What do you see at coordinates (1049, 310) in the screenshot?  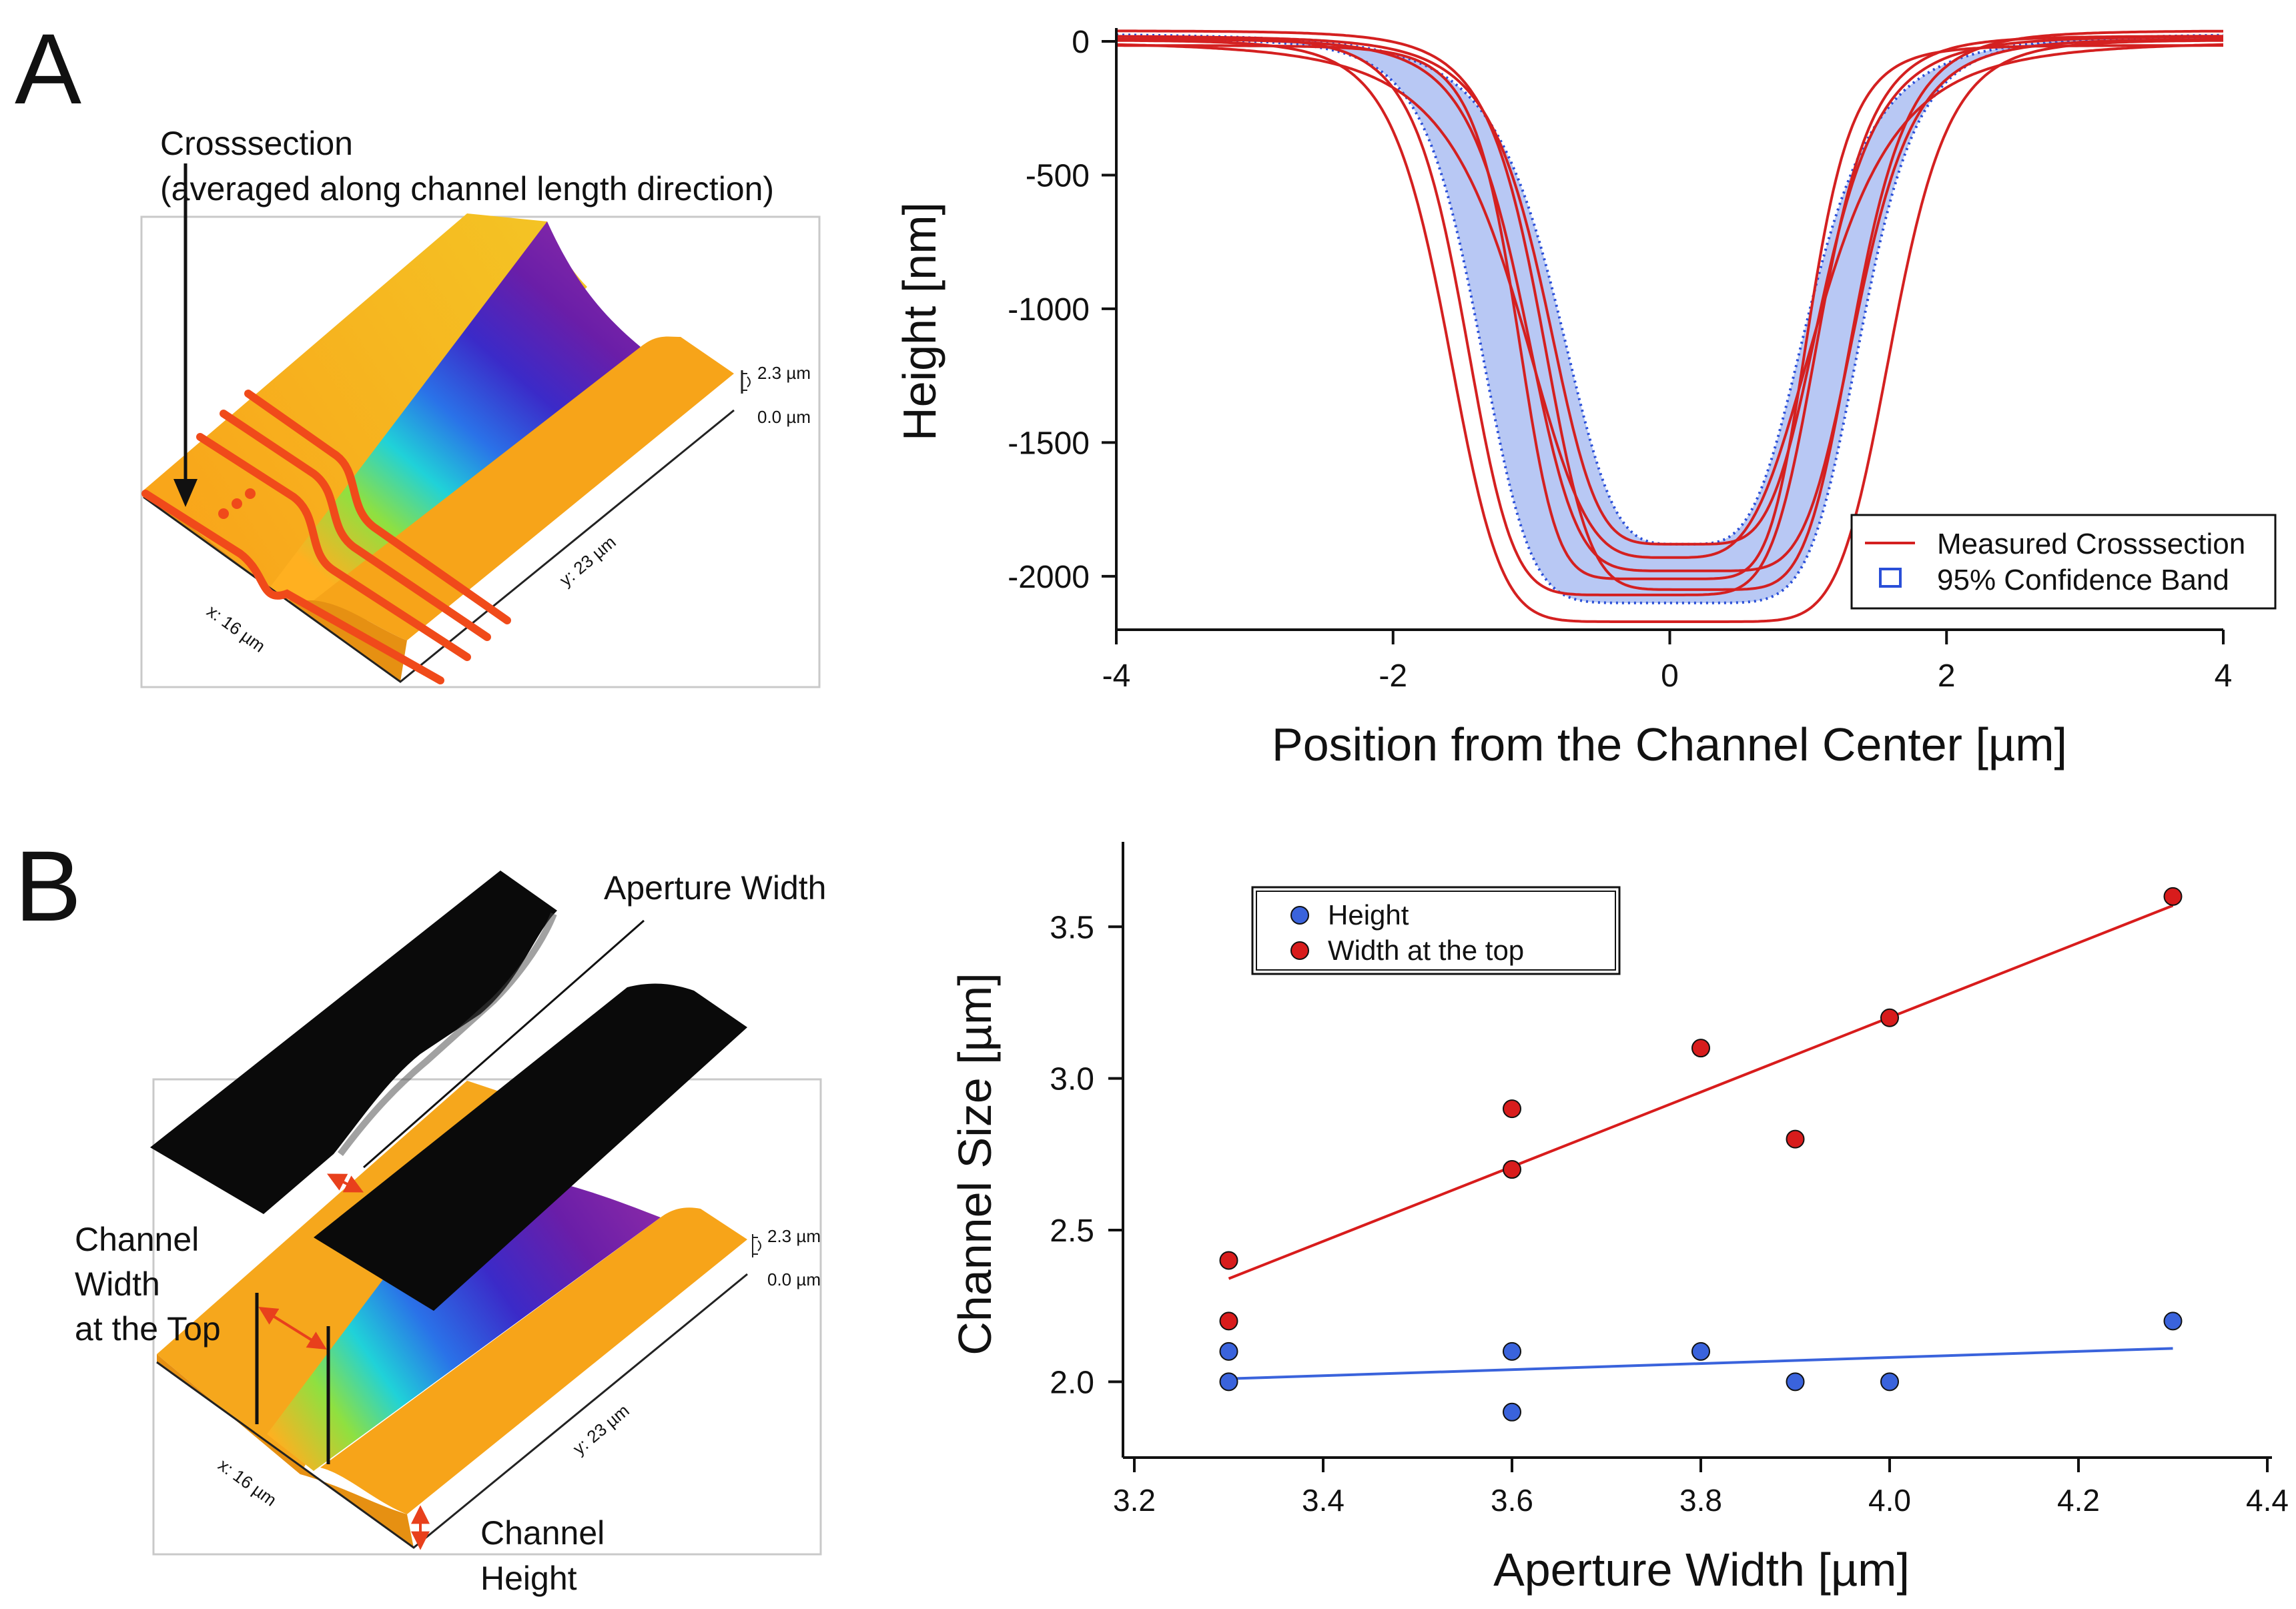 I see `chart-a-ytick-label: -1000` at bounding box center [1049, 310].